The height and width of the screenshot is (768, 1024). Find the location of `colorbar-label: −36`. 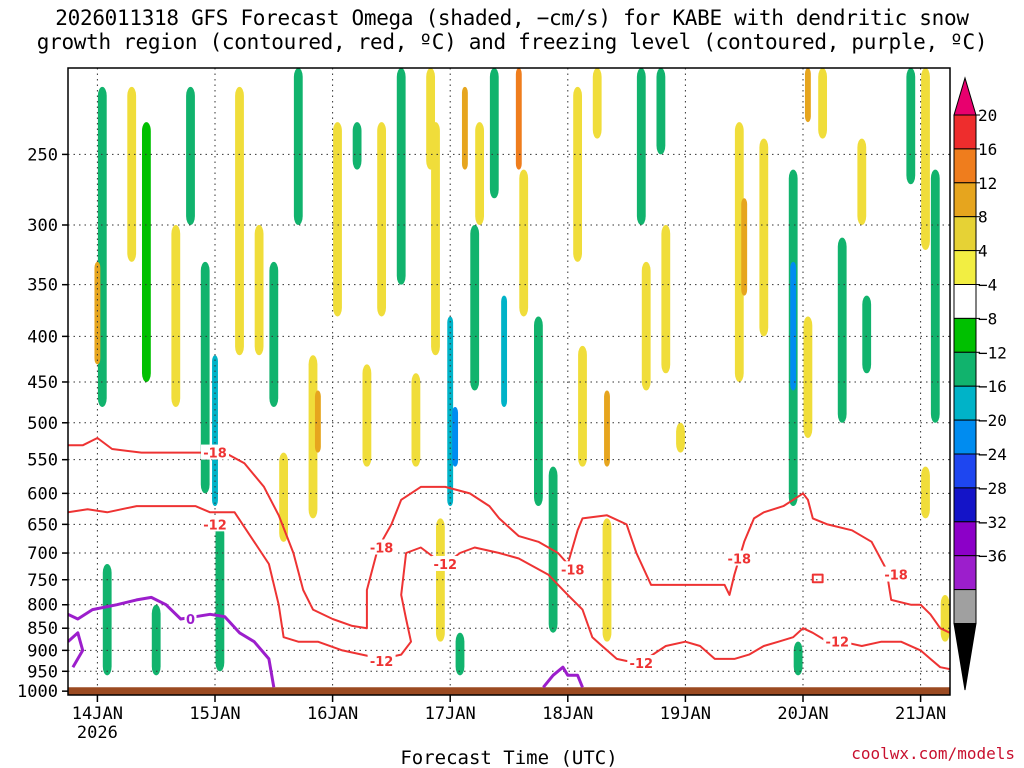

colorbar-label: −36 is located at coordinates (992, 556).